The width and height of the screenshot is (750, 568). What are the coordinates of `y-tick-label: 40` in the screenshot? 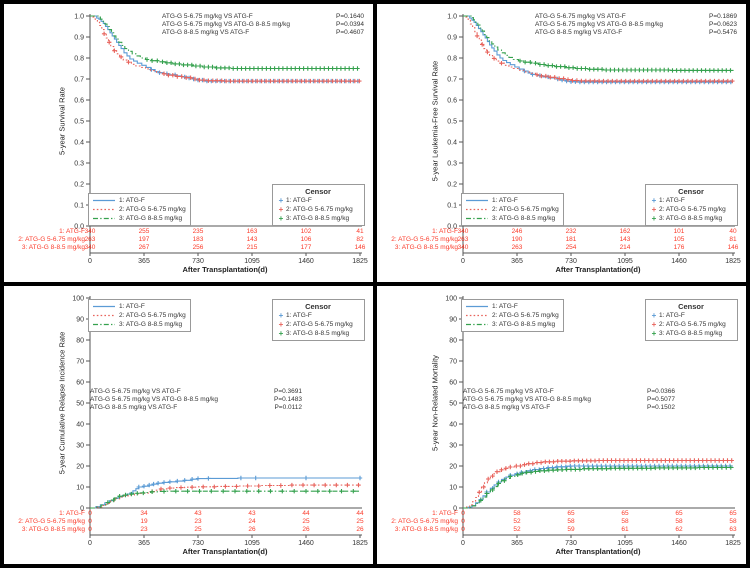 It's located at (80, 424).